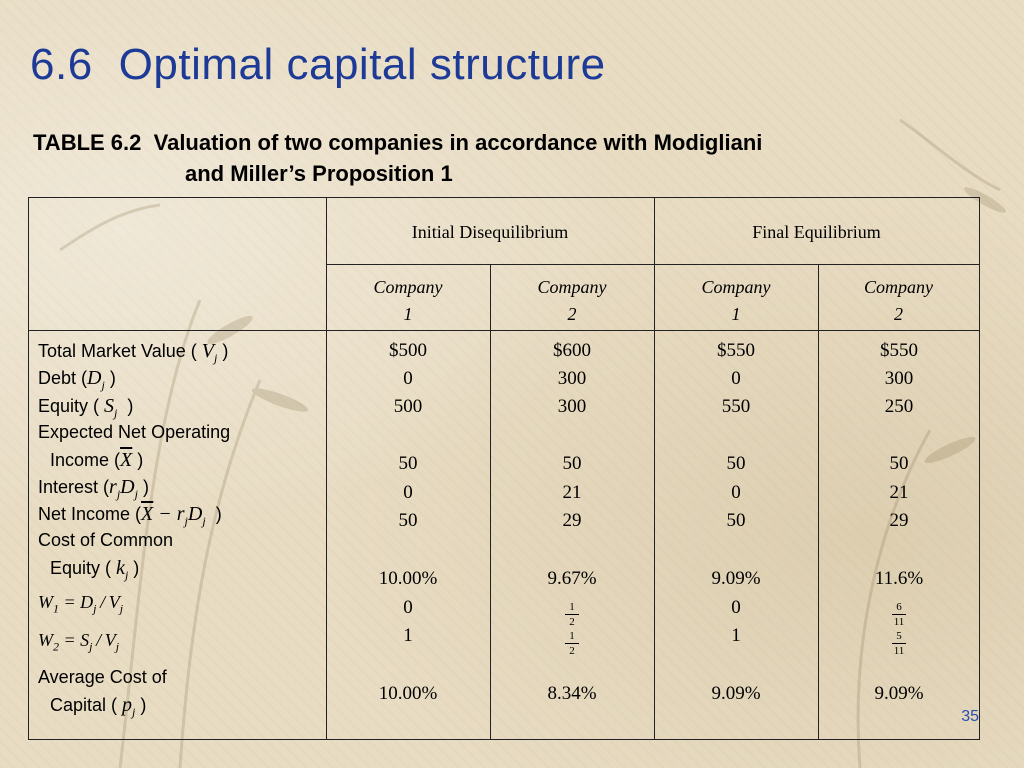 This screenshot has height=768, width=1024. Describe the element at coordinates (106, 540) in the screenshot. I see `row-label-cost-of-common: Cost of Common` at that location.